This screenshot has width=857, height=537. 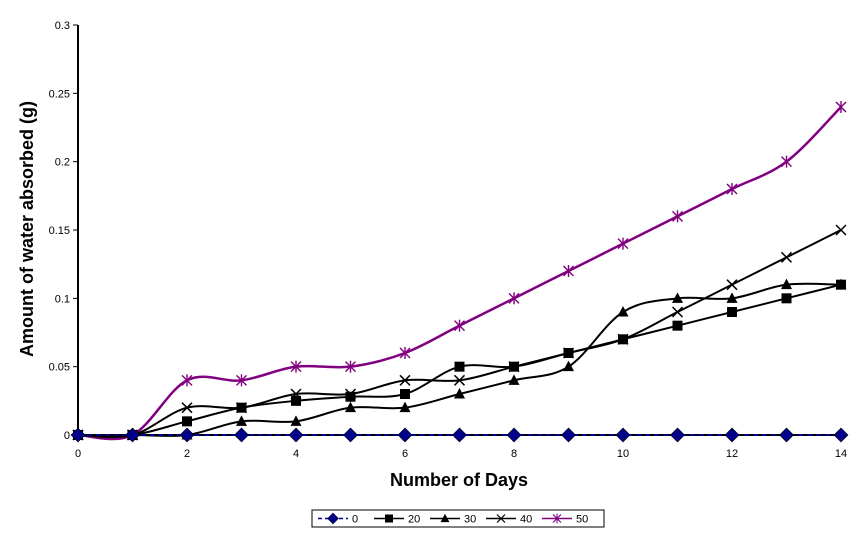 I want to click on legend-item-40: 40, so click(x=509, y=520).